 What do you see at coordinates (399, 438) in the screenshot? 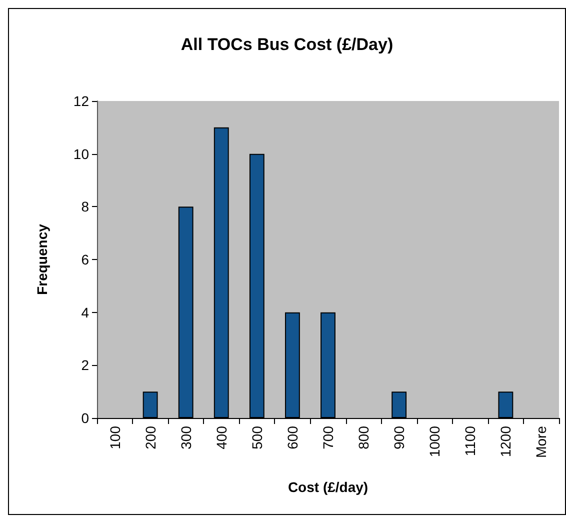
I see `x-tick-label: 900` at bounding box center [399, 438].